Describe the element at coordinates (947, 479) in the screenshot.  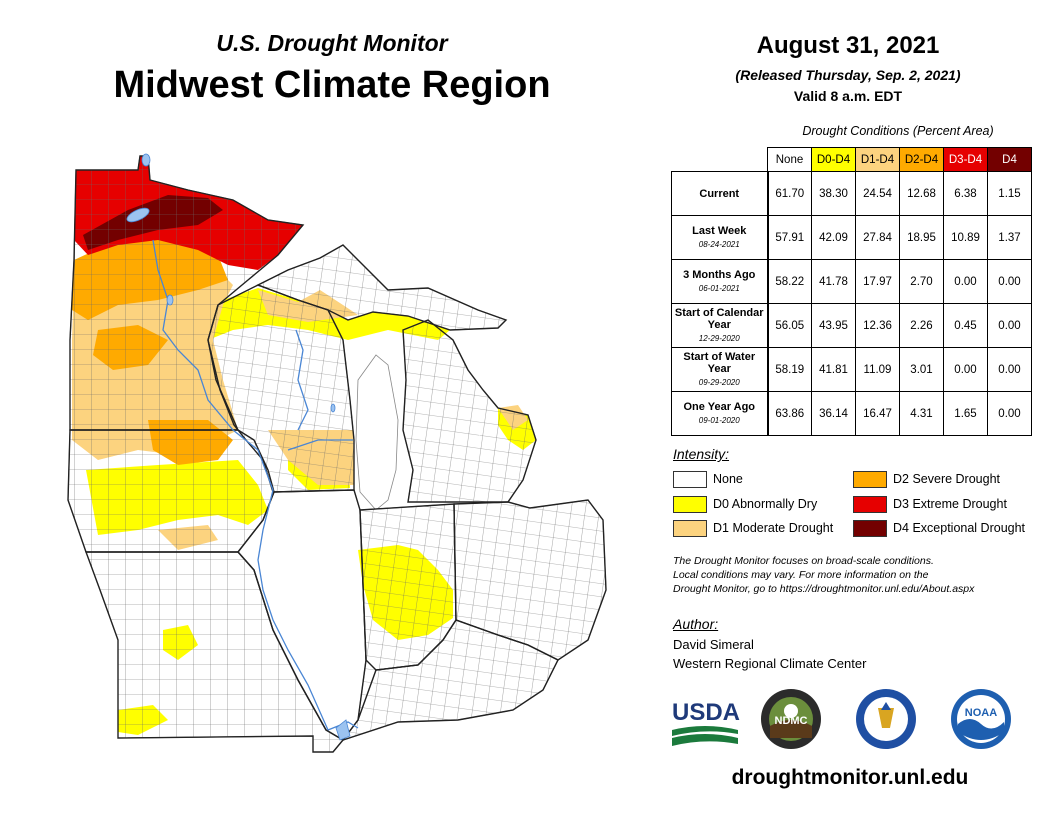
I see `legend-label: D2 Severe Drought` at that location.